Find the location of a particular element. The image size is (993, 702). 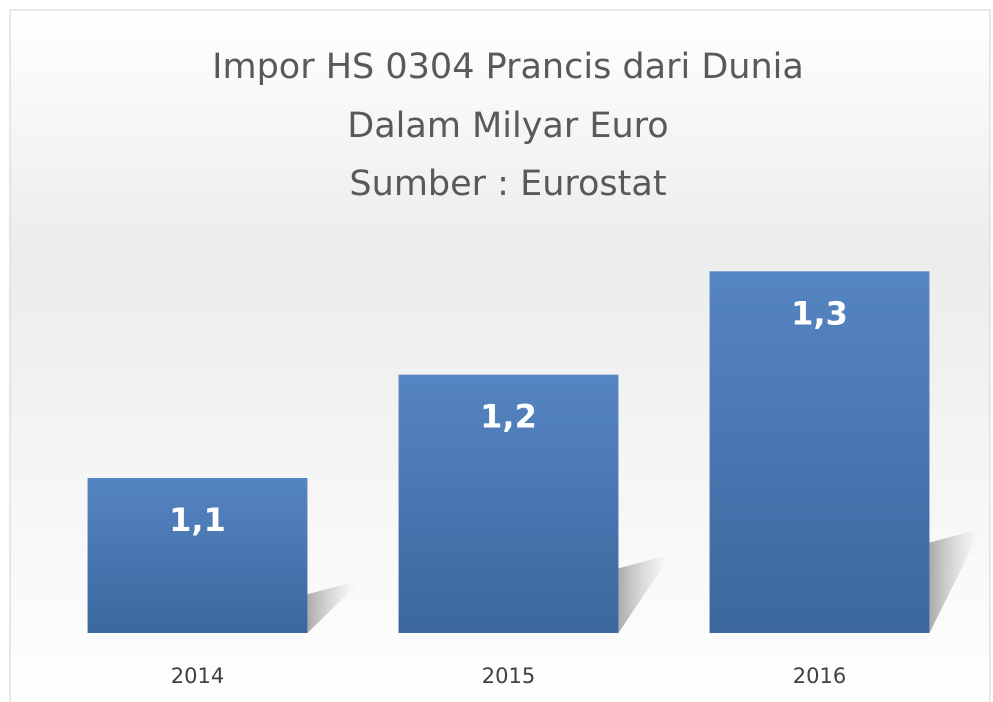

x-tick-label: 2016 is located at coordinates (819, 676).